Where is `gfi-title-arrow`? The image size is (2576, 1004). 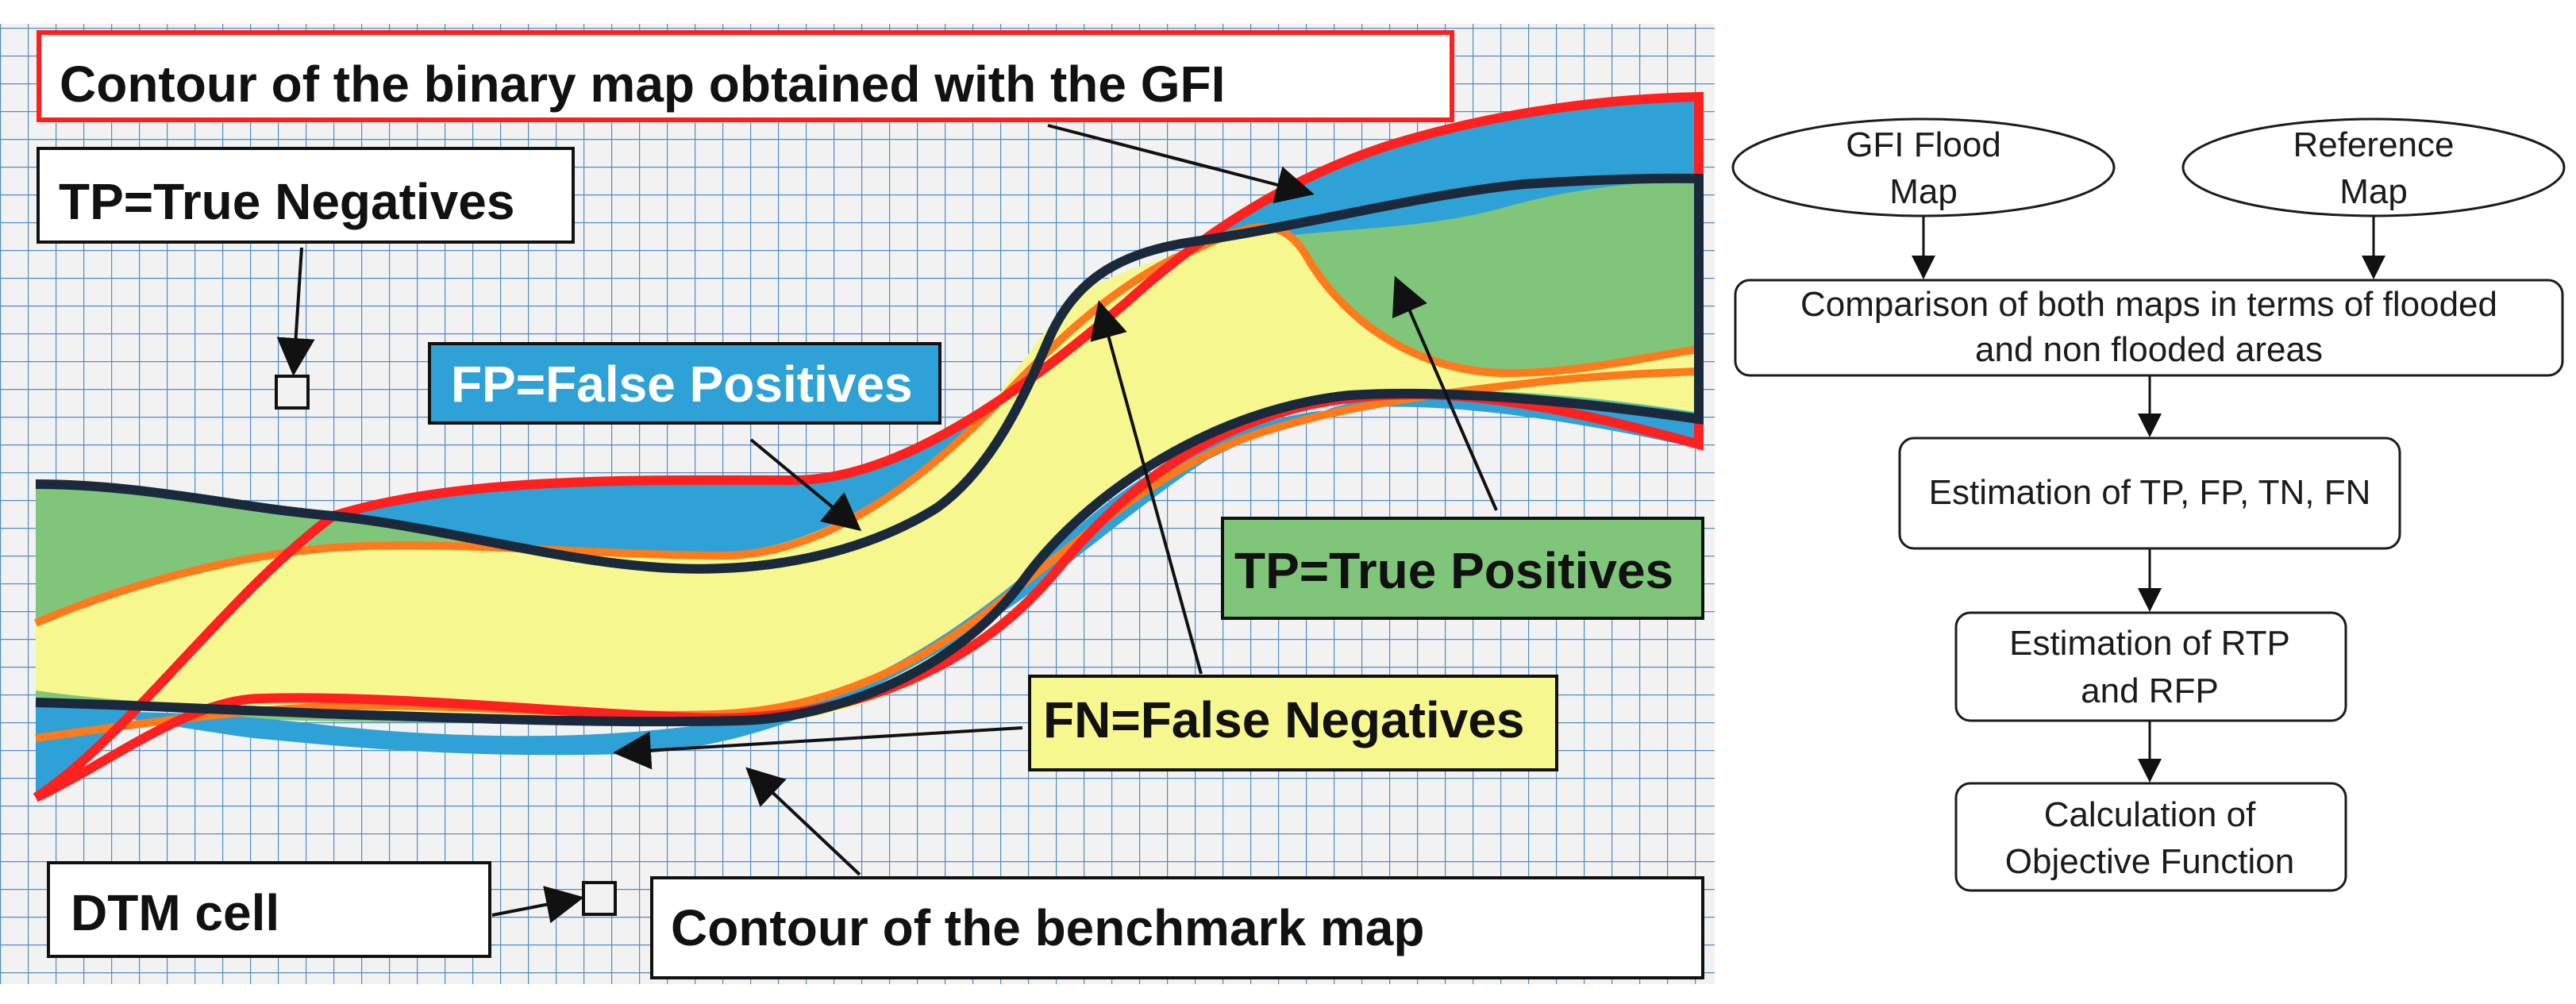 gfi-title-arrow is located at coordinates (1181, 164).